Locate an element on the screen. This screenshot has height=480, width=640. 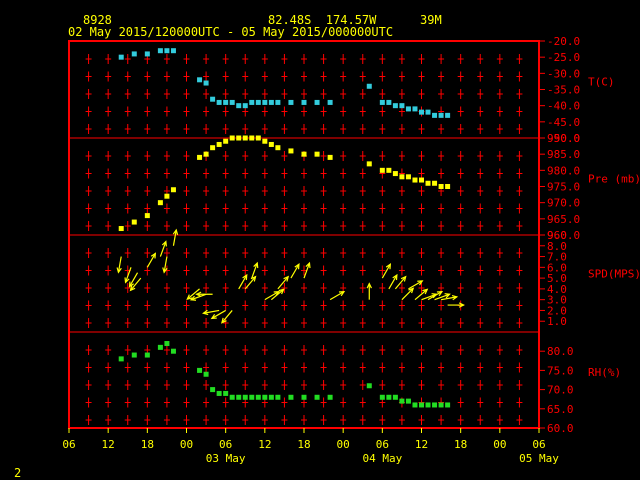
y-tick-label: -50.0 is located at coordinates (563, 138).